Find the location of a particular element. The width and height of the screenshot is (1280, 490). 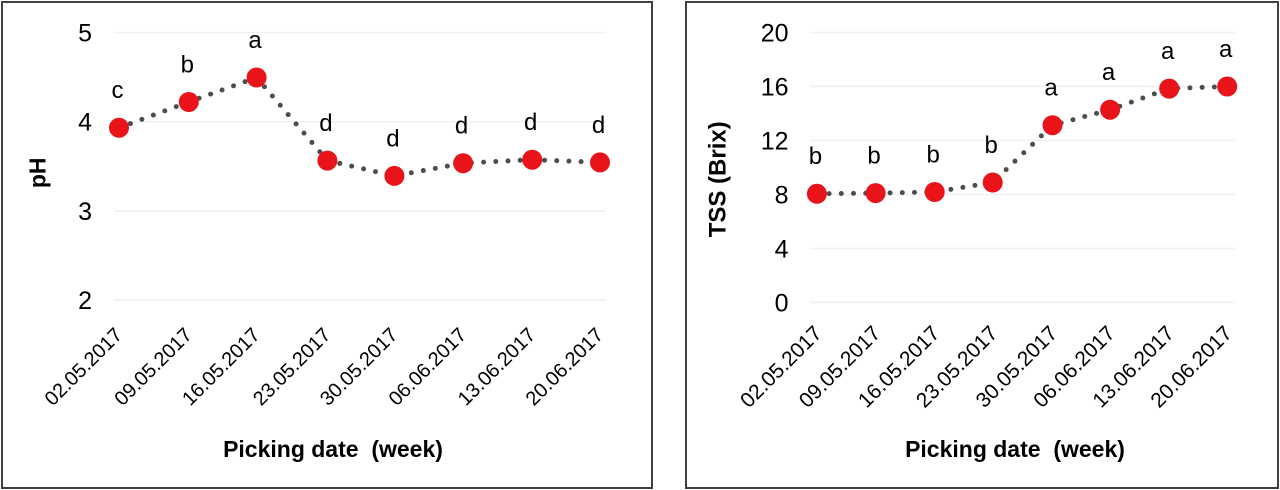

svg-text: 8 is located at coordinates (782, 195).